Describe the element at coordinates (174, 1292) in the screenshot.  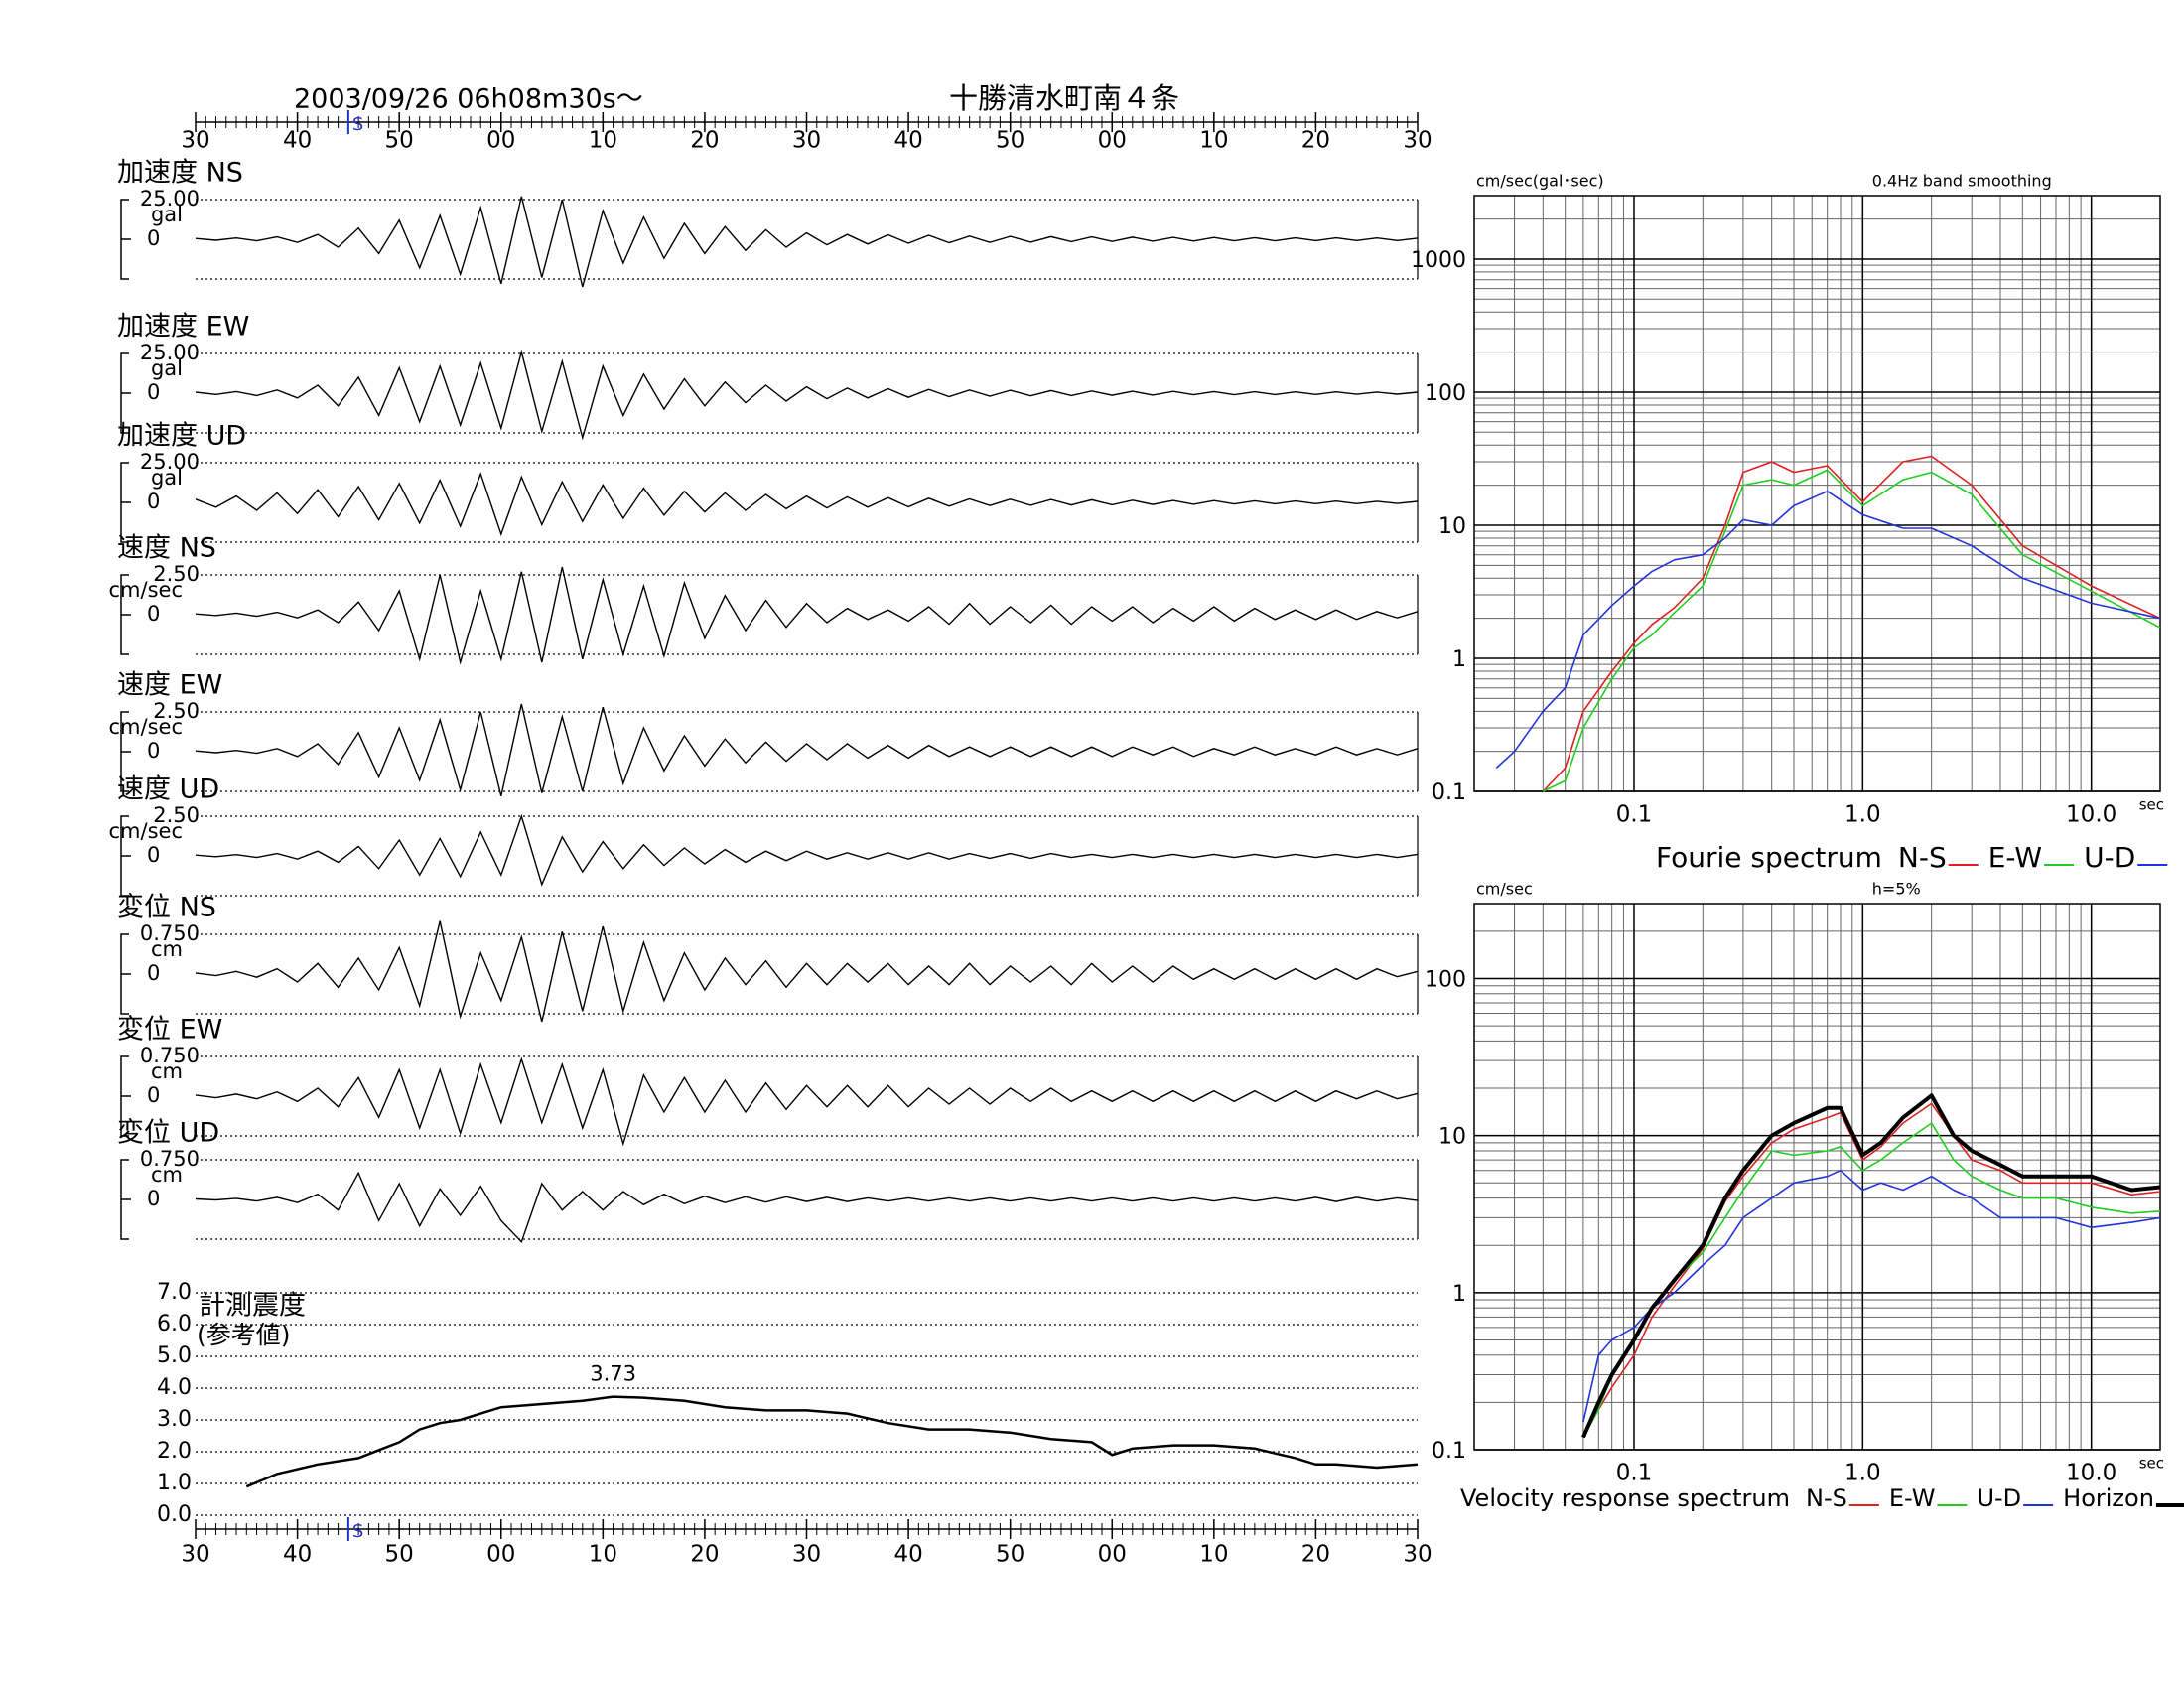
I see `y-tick-label: 7.0` at that location.